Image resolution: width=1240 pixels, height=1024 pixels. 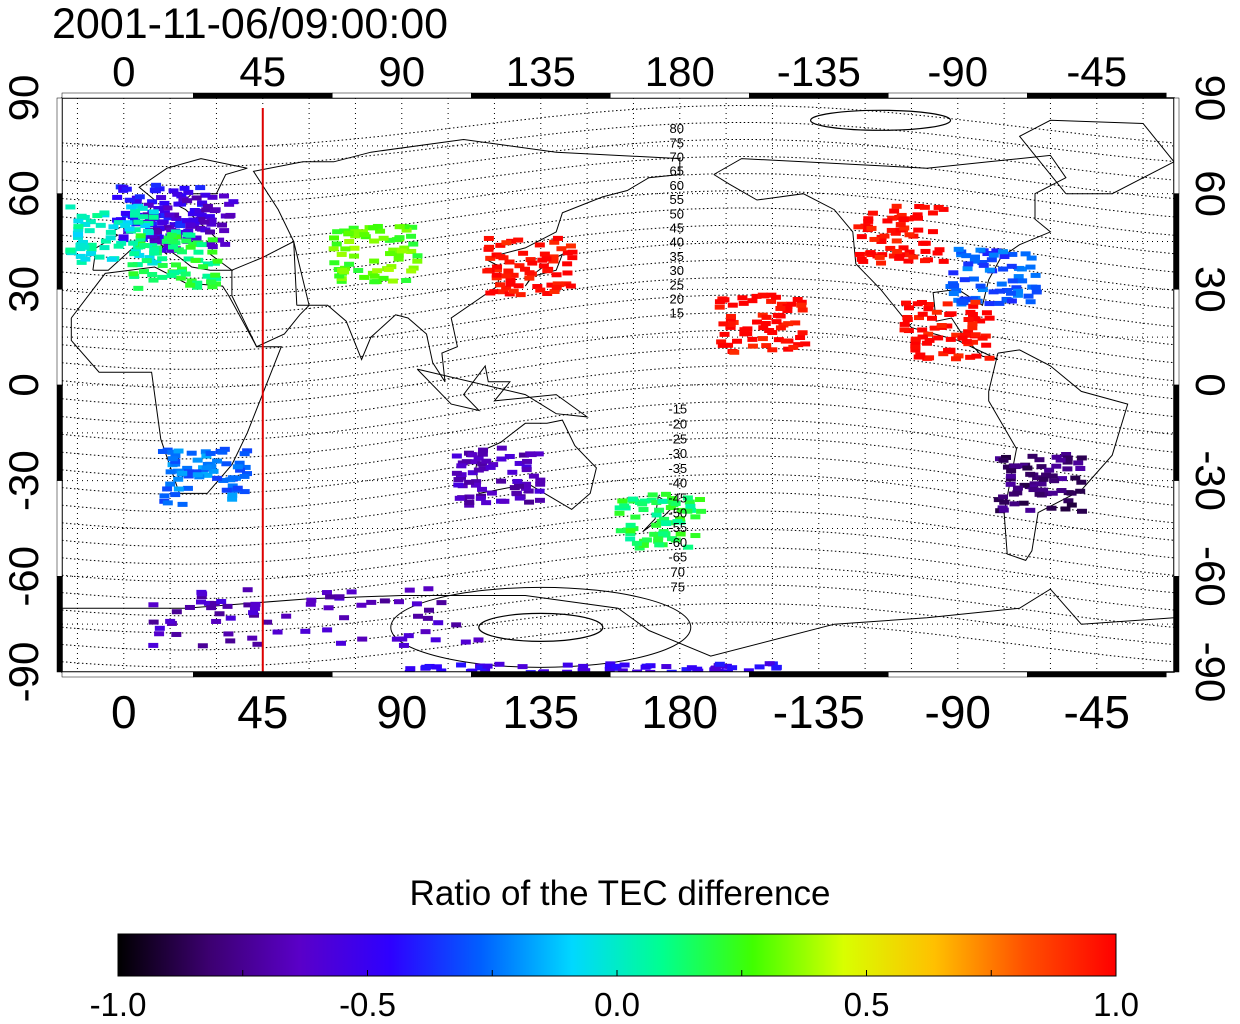 I want to click on right-latitude-label: 0, so click(x=1210, y=384).